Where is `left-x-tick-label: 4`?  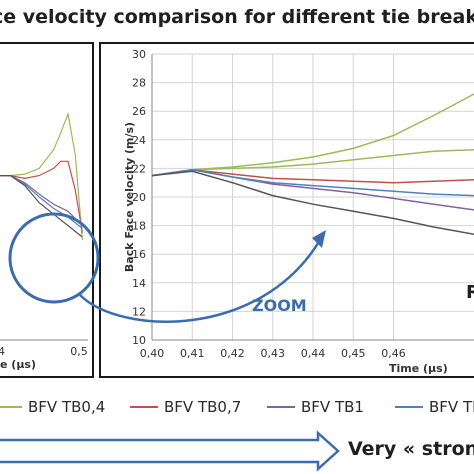 left-x-tick-label: 4 is located at coordinates (2, 351).